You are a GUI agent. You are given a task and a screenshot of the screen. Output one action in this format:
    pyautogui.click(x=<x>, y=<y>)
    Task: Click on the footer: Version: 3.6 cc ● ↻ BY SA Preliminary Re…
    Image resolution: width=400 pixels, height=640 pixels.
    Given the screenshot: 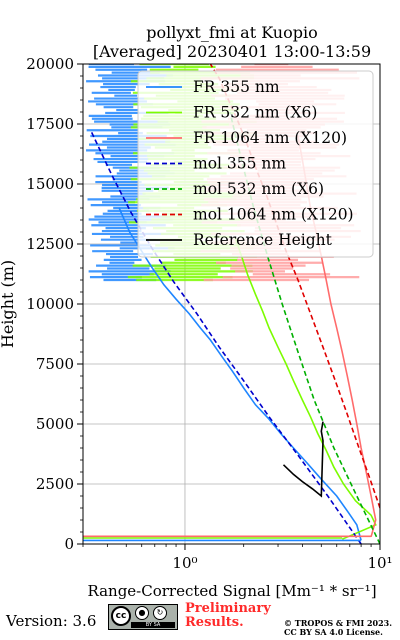 What is the action you would take?
    pyautogui.click(x=200, y=620)
    